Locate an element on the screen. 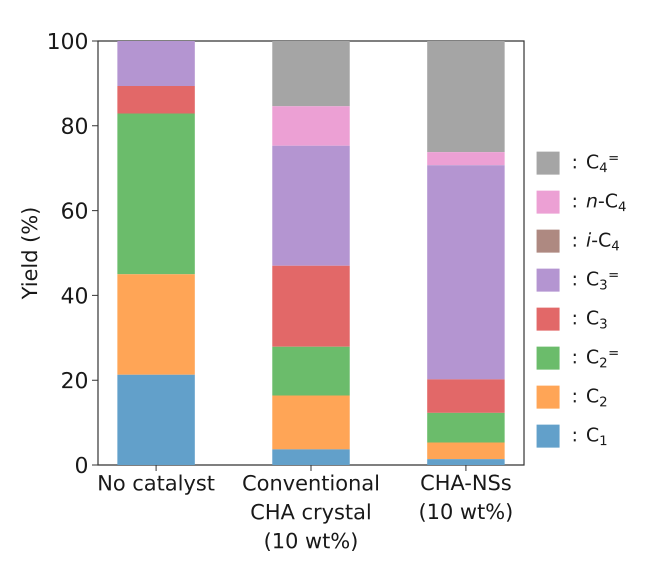 Image resolution: width=646 pixels, height=571 pixels. legend-label: : C$_{4}$= is located at coordinates (596, 163).